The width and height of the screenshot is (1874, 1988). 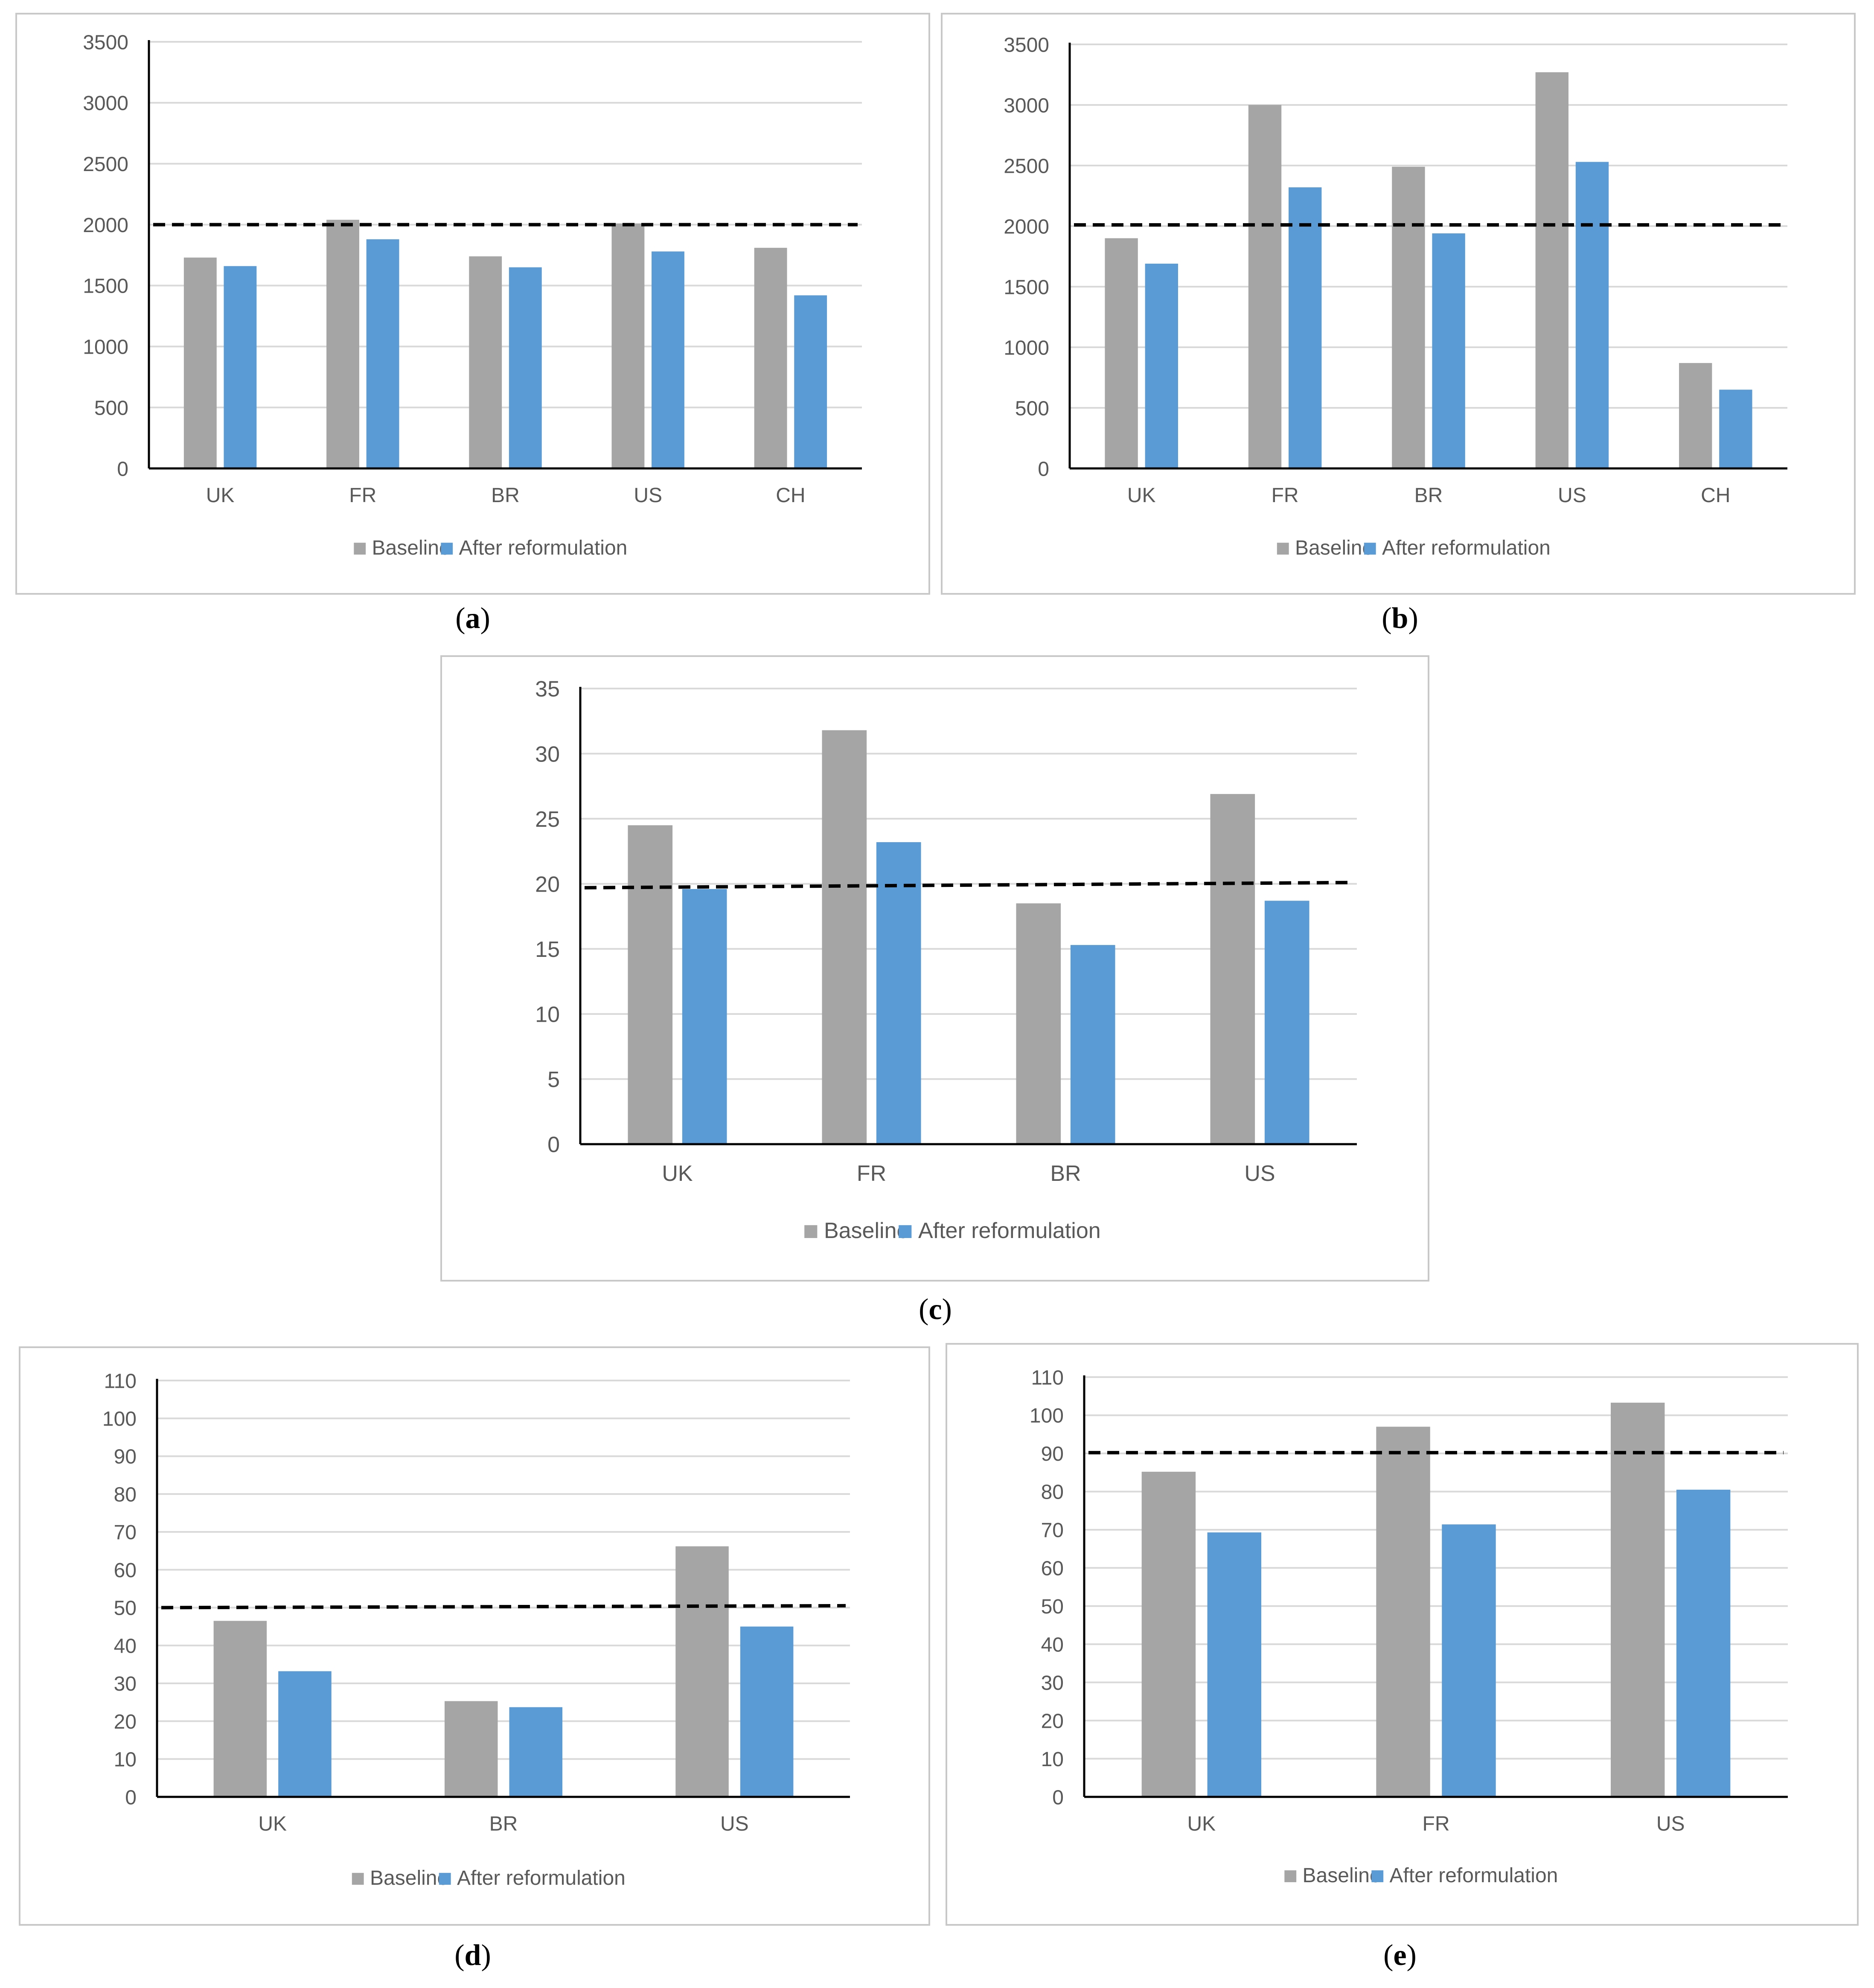 What do you see at coordinates (342, 344) in the screenshot?
I see `bar-a-baseline-fr` at bounding box center [342, 344].